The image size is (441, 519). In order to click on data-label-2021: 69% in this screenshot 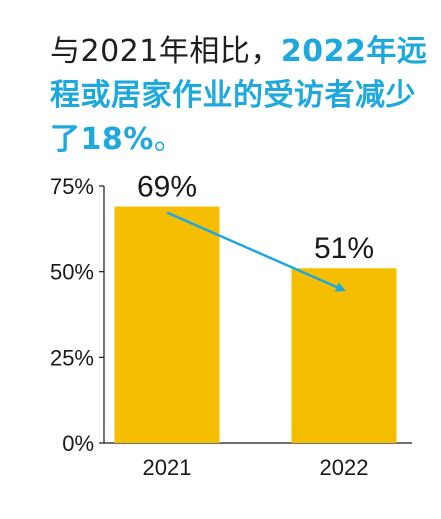, I will do `click(167, 187)`.